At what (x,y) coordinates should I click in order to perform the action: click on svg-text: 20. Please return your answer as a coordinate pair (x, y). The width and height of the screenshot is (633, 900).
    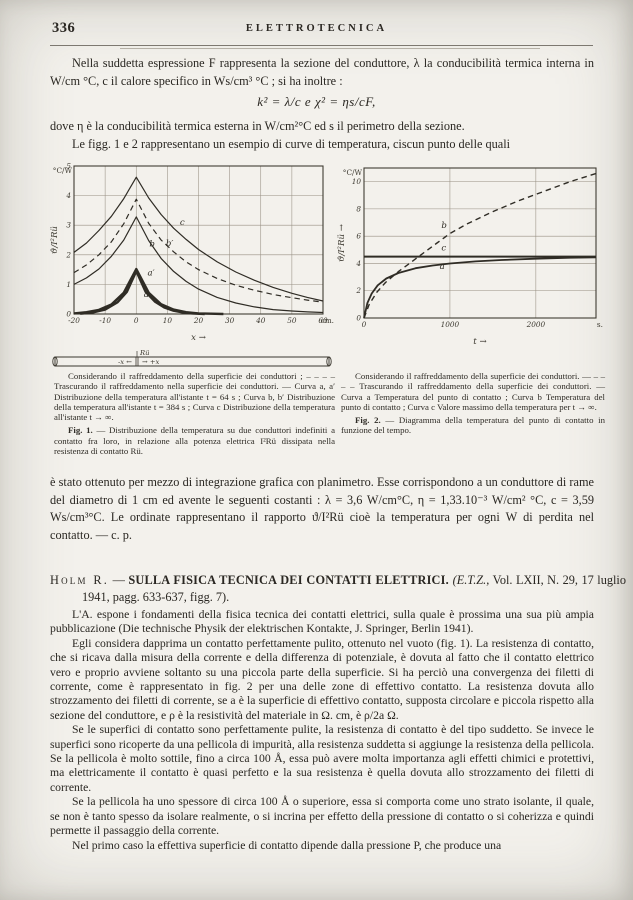
    Looking at the image, I should click on (198, 320).